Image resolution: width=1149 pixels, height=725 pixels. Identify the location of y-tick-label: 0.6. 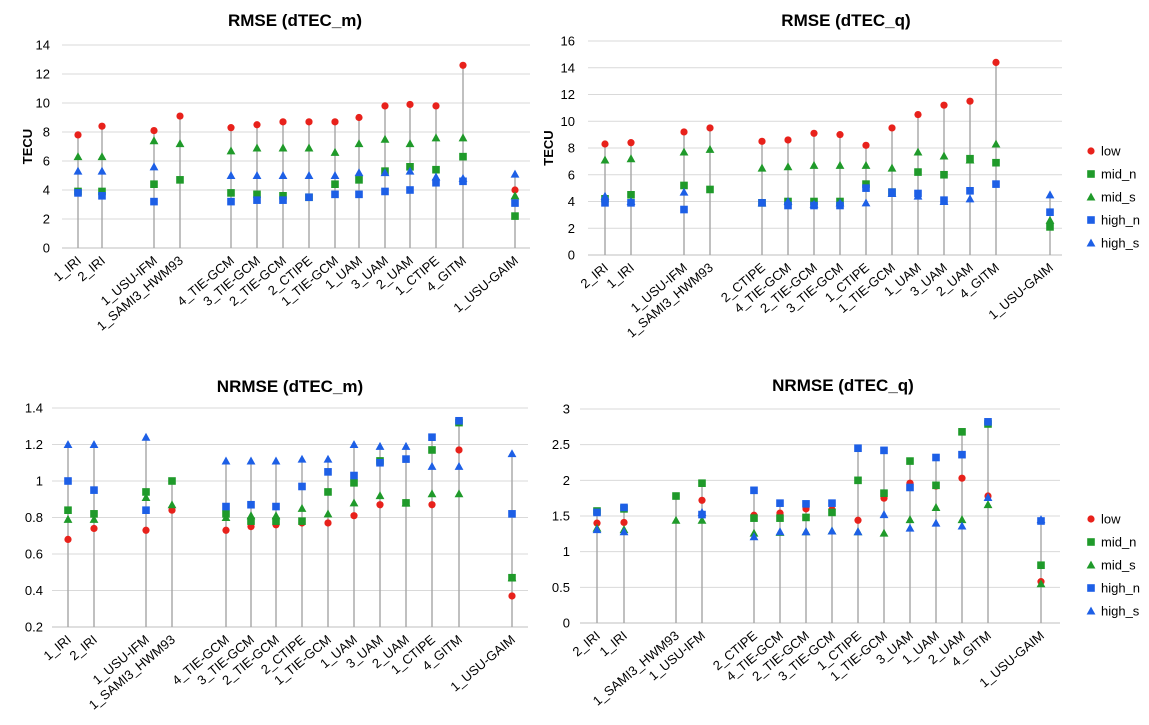
(34, 554).